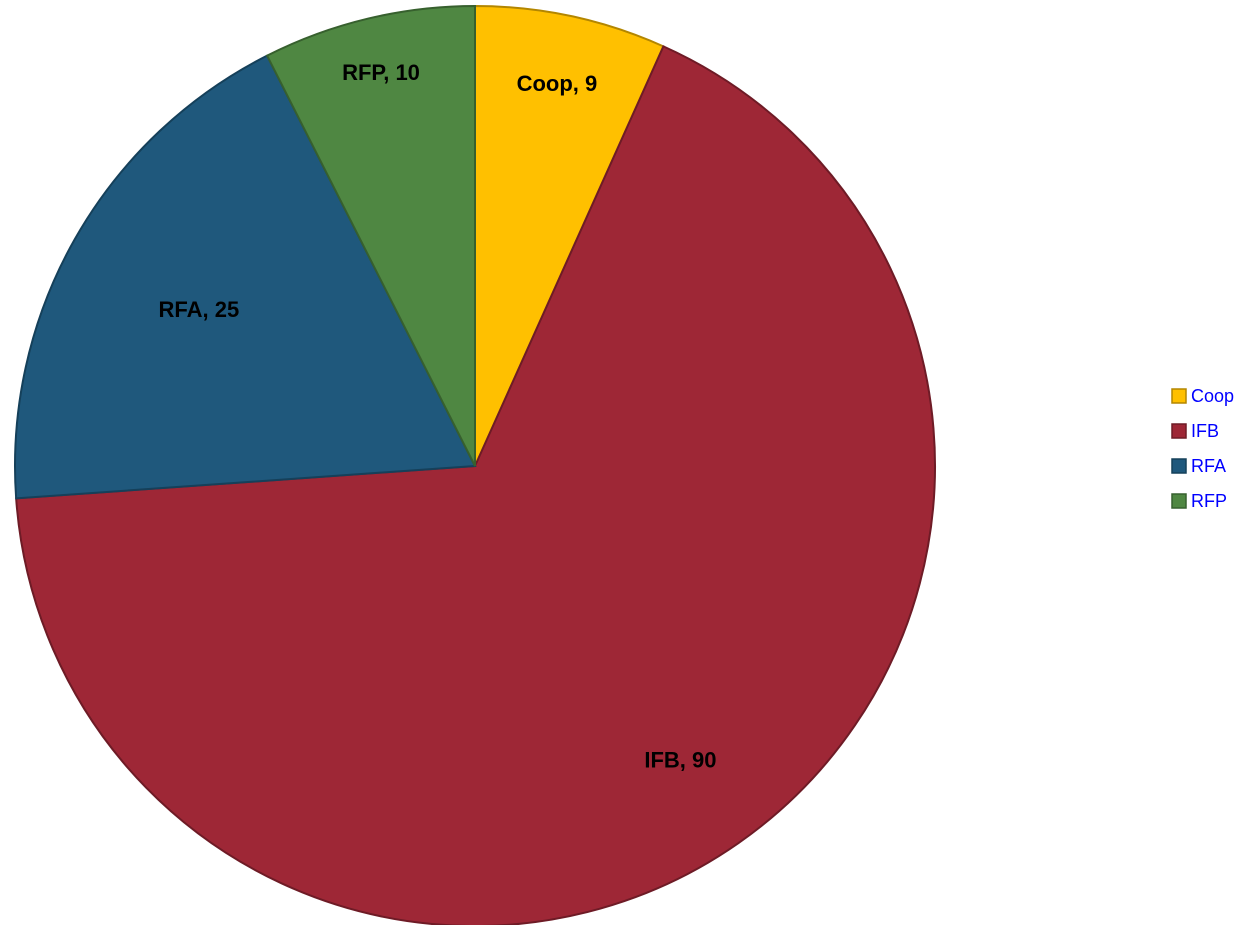 This screenshot has width=1254, height=925. What do you see at coordinates (1179, 501) in the screenshot?
I see `legend-swatch-rfp` at bounding box center [1179, 501].